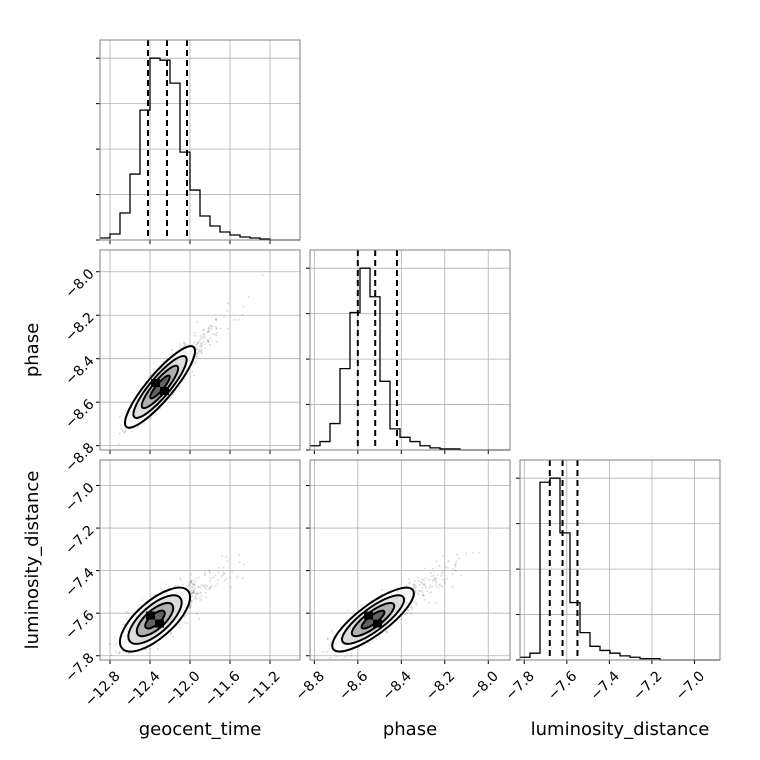 The width and height of the screenshot is (760, 760). I want to click on x-tick-label-luminosity_distance: −7.0, so click(690, 685).